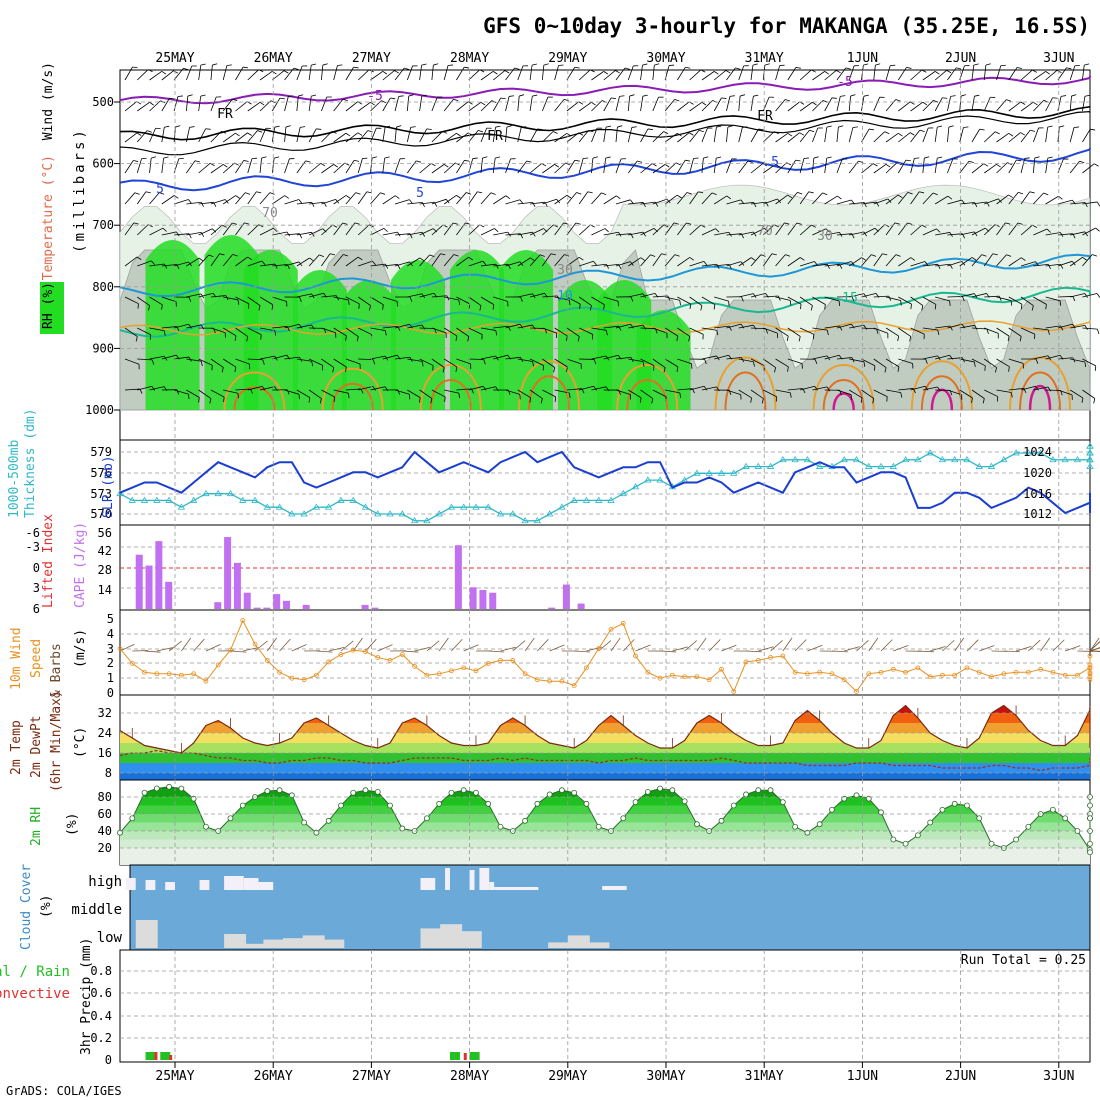 This screenshot has height=1100, width=1100. Describe the element at coordinates (463, 790) in the screenshot. I see `rh-point` at that location.